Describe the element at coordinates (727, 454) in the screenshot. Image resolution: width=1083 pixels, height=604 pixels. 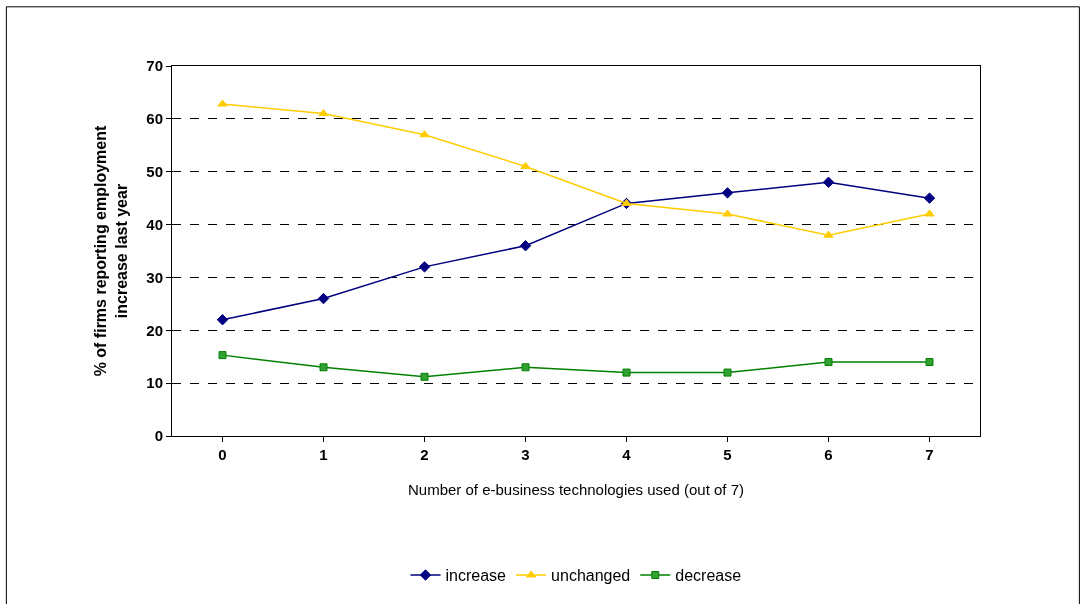
I see `x-tick-label: 5` at that location.